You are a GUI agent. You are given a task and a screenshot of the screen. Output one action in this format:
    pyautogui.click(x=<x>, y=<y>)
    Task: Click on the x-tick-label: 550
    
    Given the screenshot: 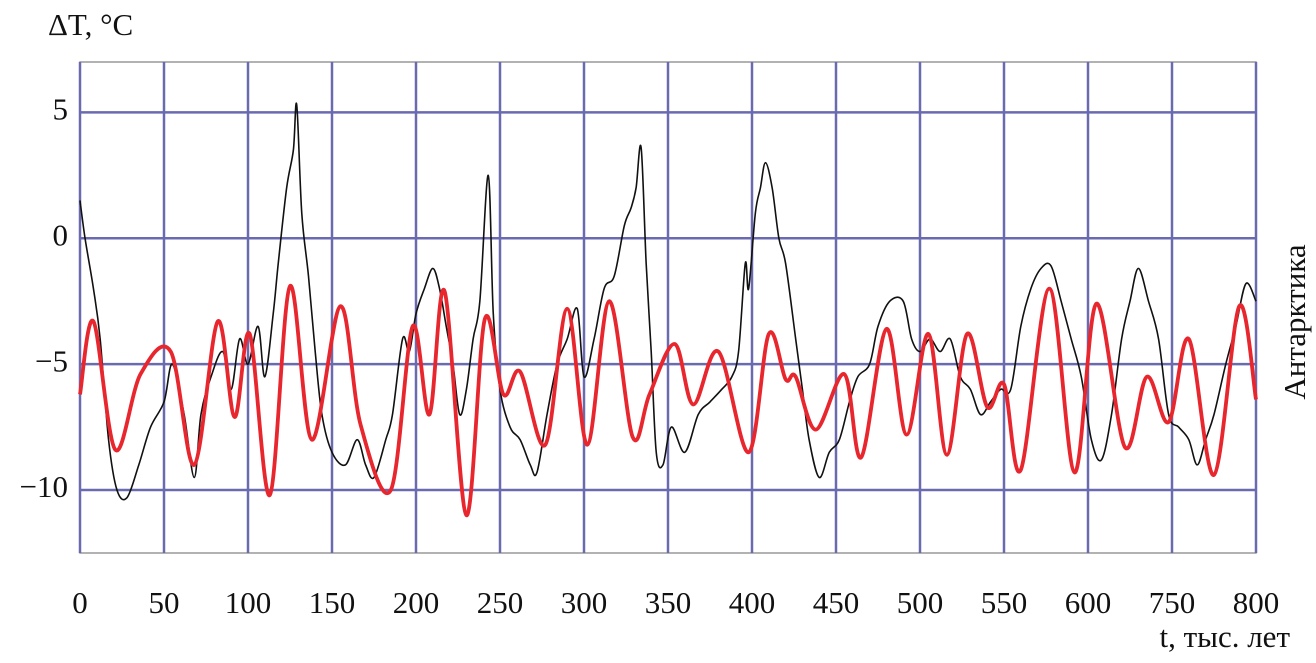 What is the action you would take?
    pyautogui.click(x=1004, y=602)
    